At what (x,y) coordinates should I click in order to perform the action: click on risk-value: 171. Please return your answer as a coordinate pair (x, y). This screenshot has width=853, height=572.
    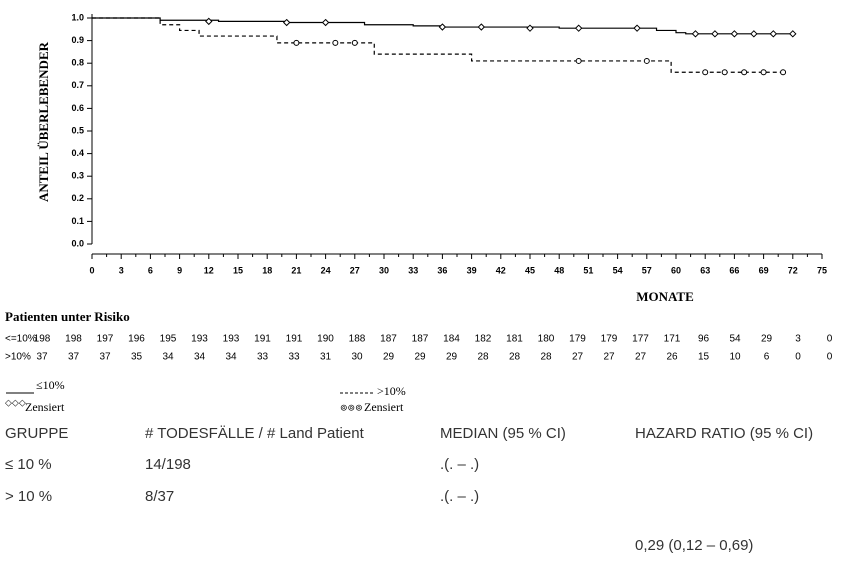
    Looking at the image, I should click on (672, 339).